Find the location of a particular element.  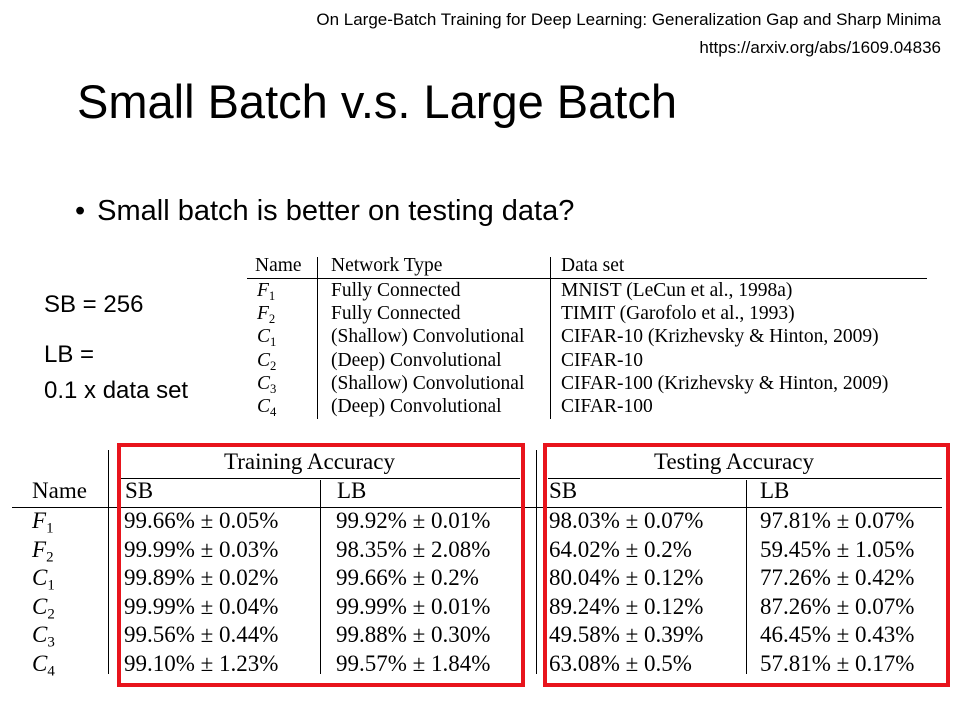

cell-test-sb: 89.24% ± 0.12% is located at coordinates (626, 606).